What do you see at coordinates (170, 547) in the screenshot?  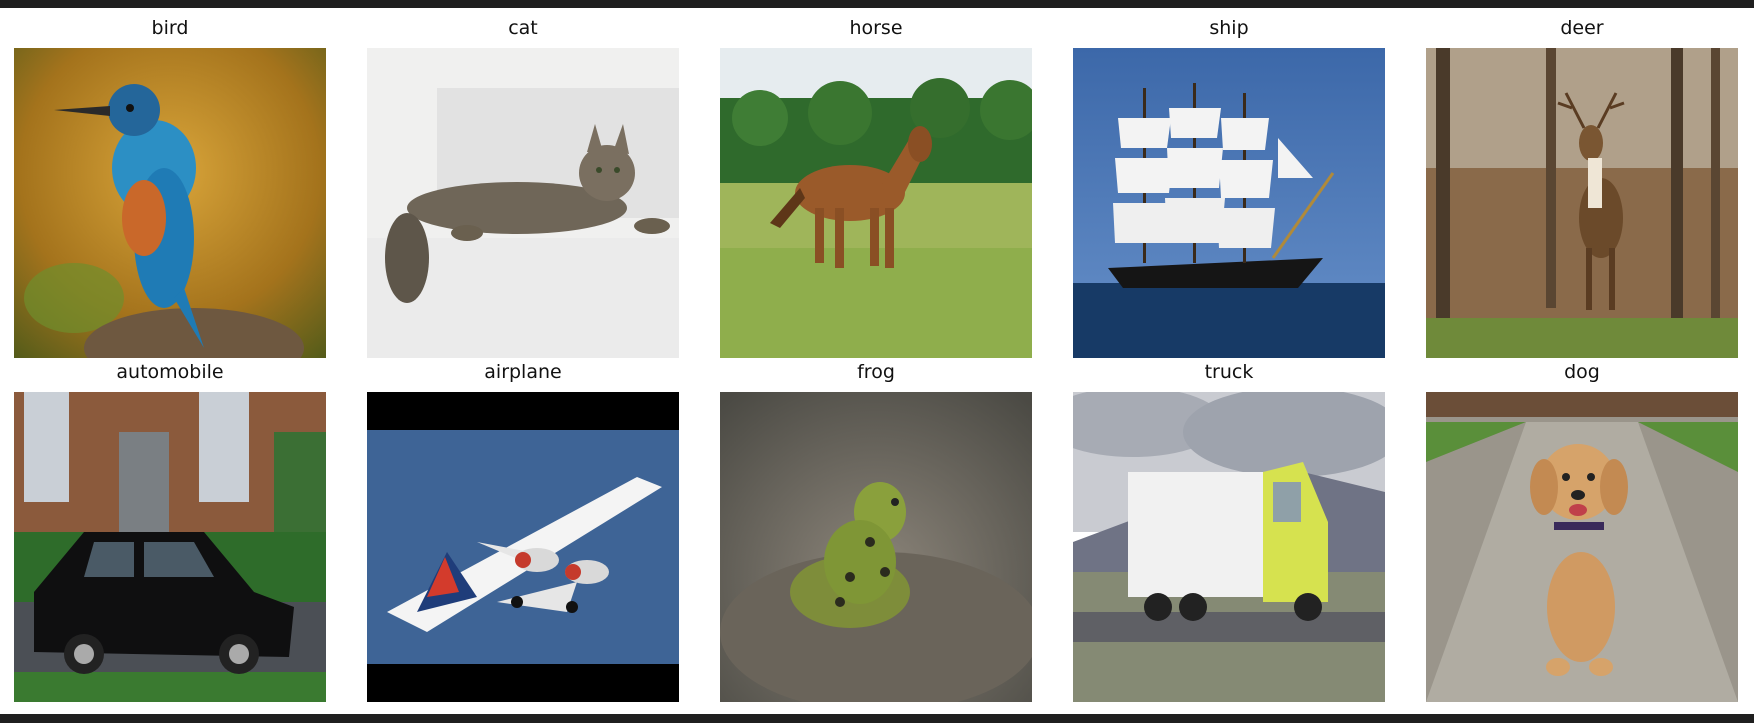 I see `automobile-image` at bounding box center [170, 547].